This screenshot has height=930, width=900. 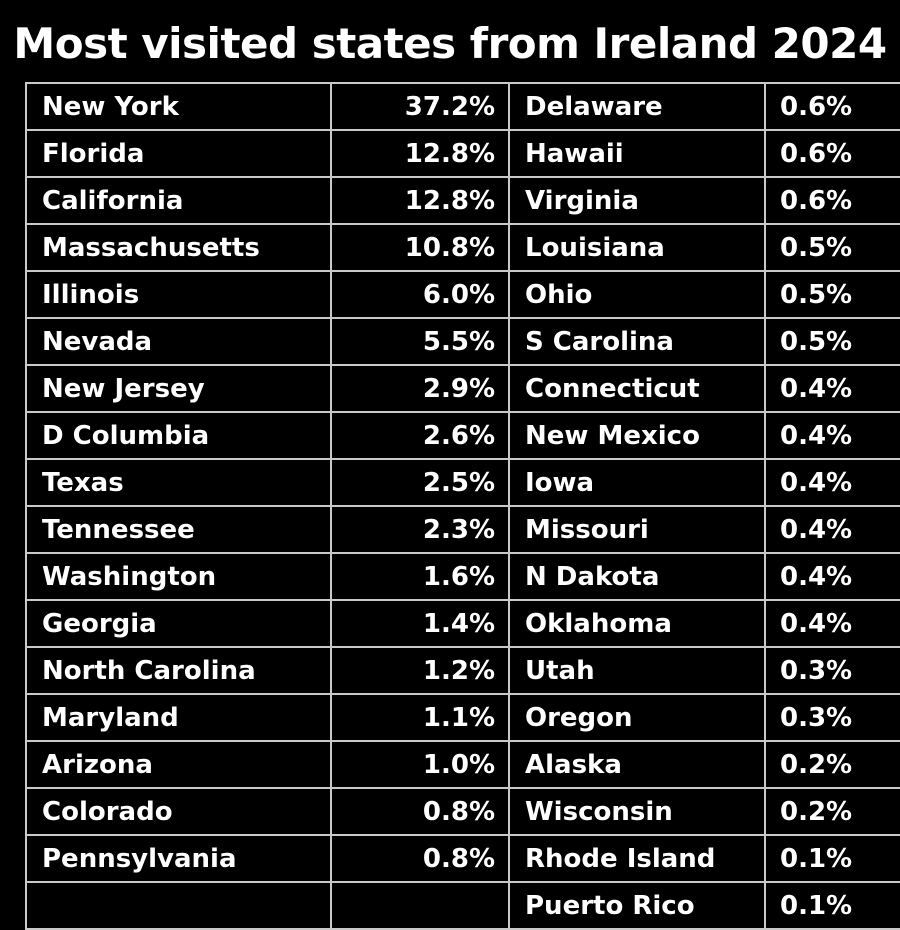 I want to click on left-share-cell: 10.8%, so click(x=420, y=247).